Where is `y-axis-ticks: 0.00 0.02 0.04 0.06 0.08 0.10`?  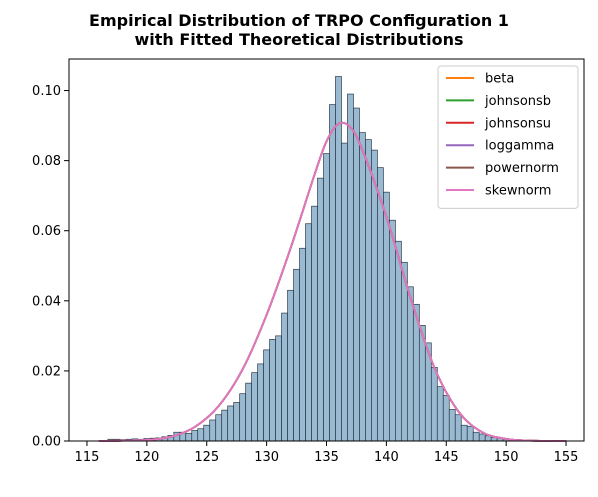 y-axis-ticks: 0.00 0.02 0.04 0.06 0.08 0.10 is located at coordinates (50, 267).